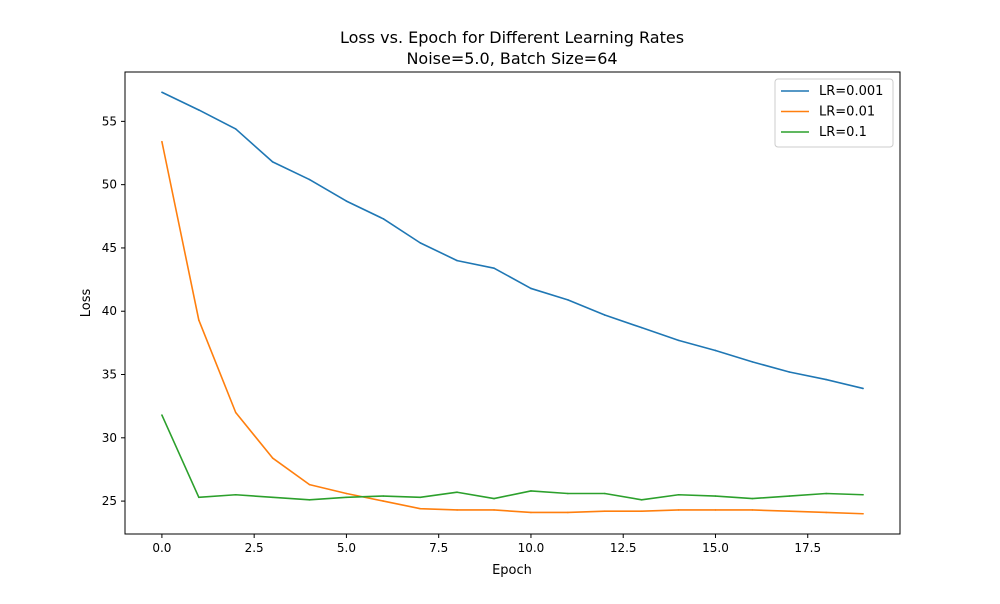 The width and height of the screenshot is (1000, 604). Describe the element at coordinates (438, 548) in the screenshot. I see `x-tick-label: 7.5` at that location.